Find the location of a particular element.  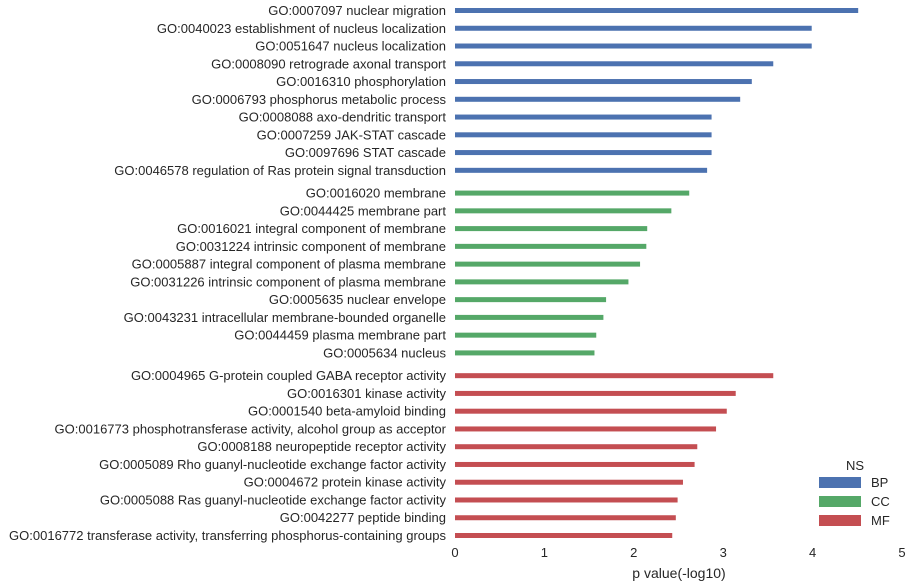

category-label: GO:0008088 axo-dendritic transport is located at coordinates (343, 117).